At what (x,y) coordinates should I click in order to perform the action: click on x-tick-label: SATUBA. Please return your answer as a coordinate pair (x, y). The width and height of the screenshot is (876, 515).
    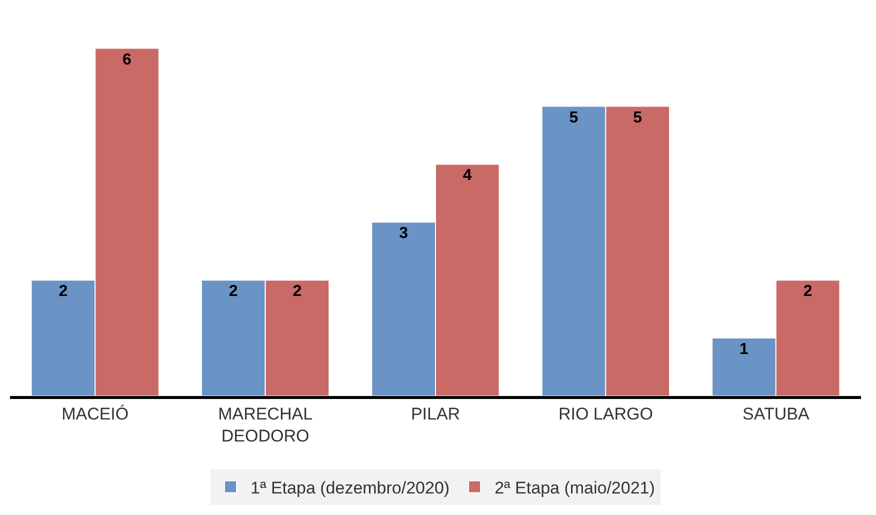
    Looking at the image, I should click on (776, 414).